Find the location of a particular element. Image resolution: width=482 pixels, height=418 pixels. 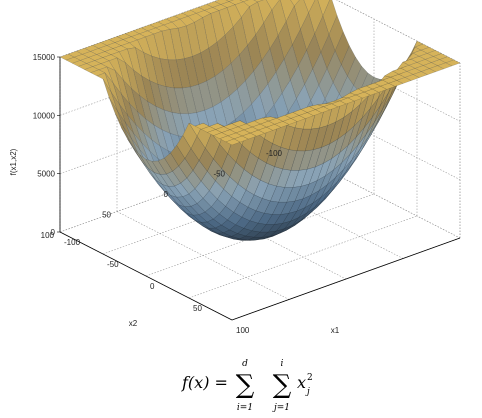

sum-symbol-inner: ∑ is located at coordinates (282, 385).